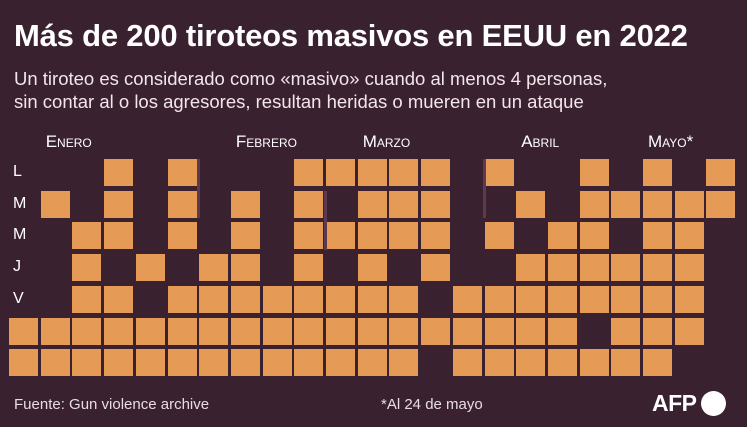 This screenshot has height=427, width=747. What do you see at coordinates (266, 141) in the screenshot?
I see `month-label: Febrero` at bounding box center [266, 141].